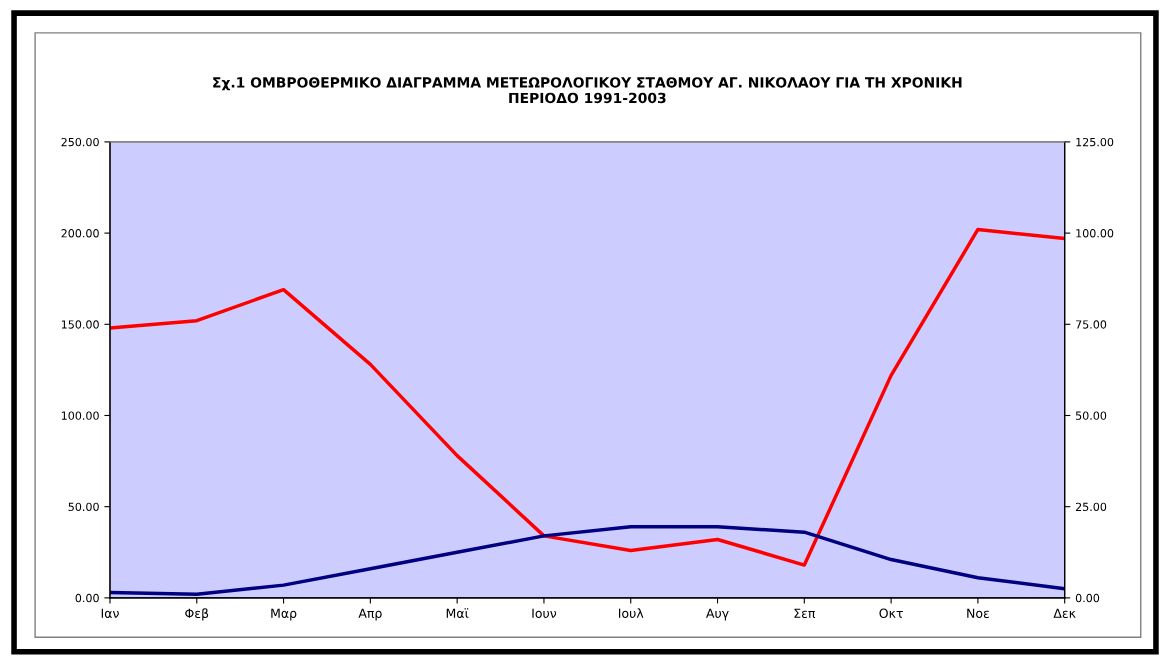 Image resolution: width=1170 pixels, height=657 pixels. I want to click on chart-title: Σχ.1 ΟΜΒΡΟΘΕΡΜΙΚΟ ΔΙΑΓΡΑΜΜΑ ΜΕΤΕΩΡΟΛΟΓΙΚΟΥ ΣΤΑΘΜΟΥ ΑΓ. ΝΙΚΟΛΑΟΥ ΓΙΑ ΤΗ ΧΡΟΝΙΚΗ ΠΕΡΙΟΔΟ 1991-2003, so click(587, 90).